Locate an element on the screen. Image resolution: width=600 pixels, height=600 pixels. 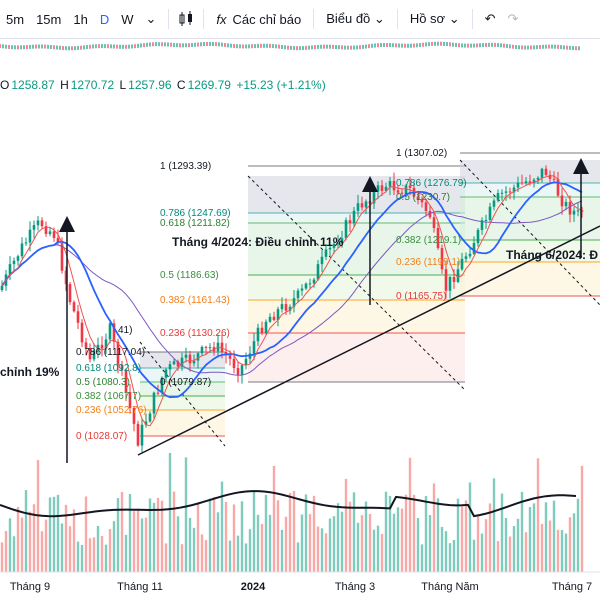
candlestick-icon is located at coordinates (186, 19).